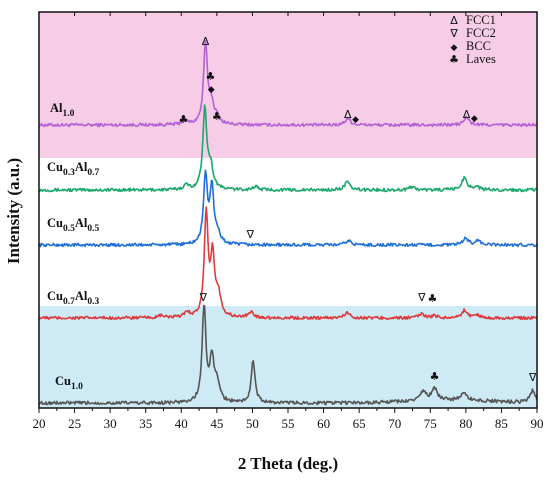 Image resolution: width=550 pixels, height=481 pixels. Describe the element at coordinates (481, 20) in the screenshot. I see `legend-label-fcc1: FCC1` at that location.